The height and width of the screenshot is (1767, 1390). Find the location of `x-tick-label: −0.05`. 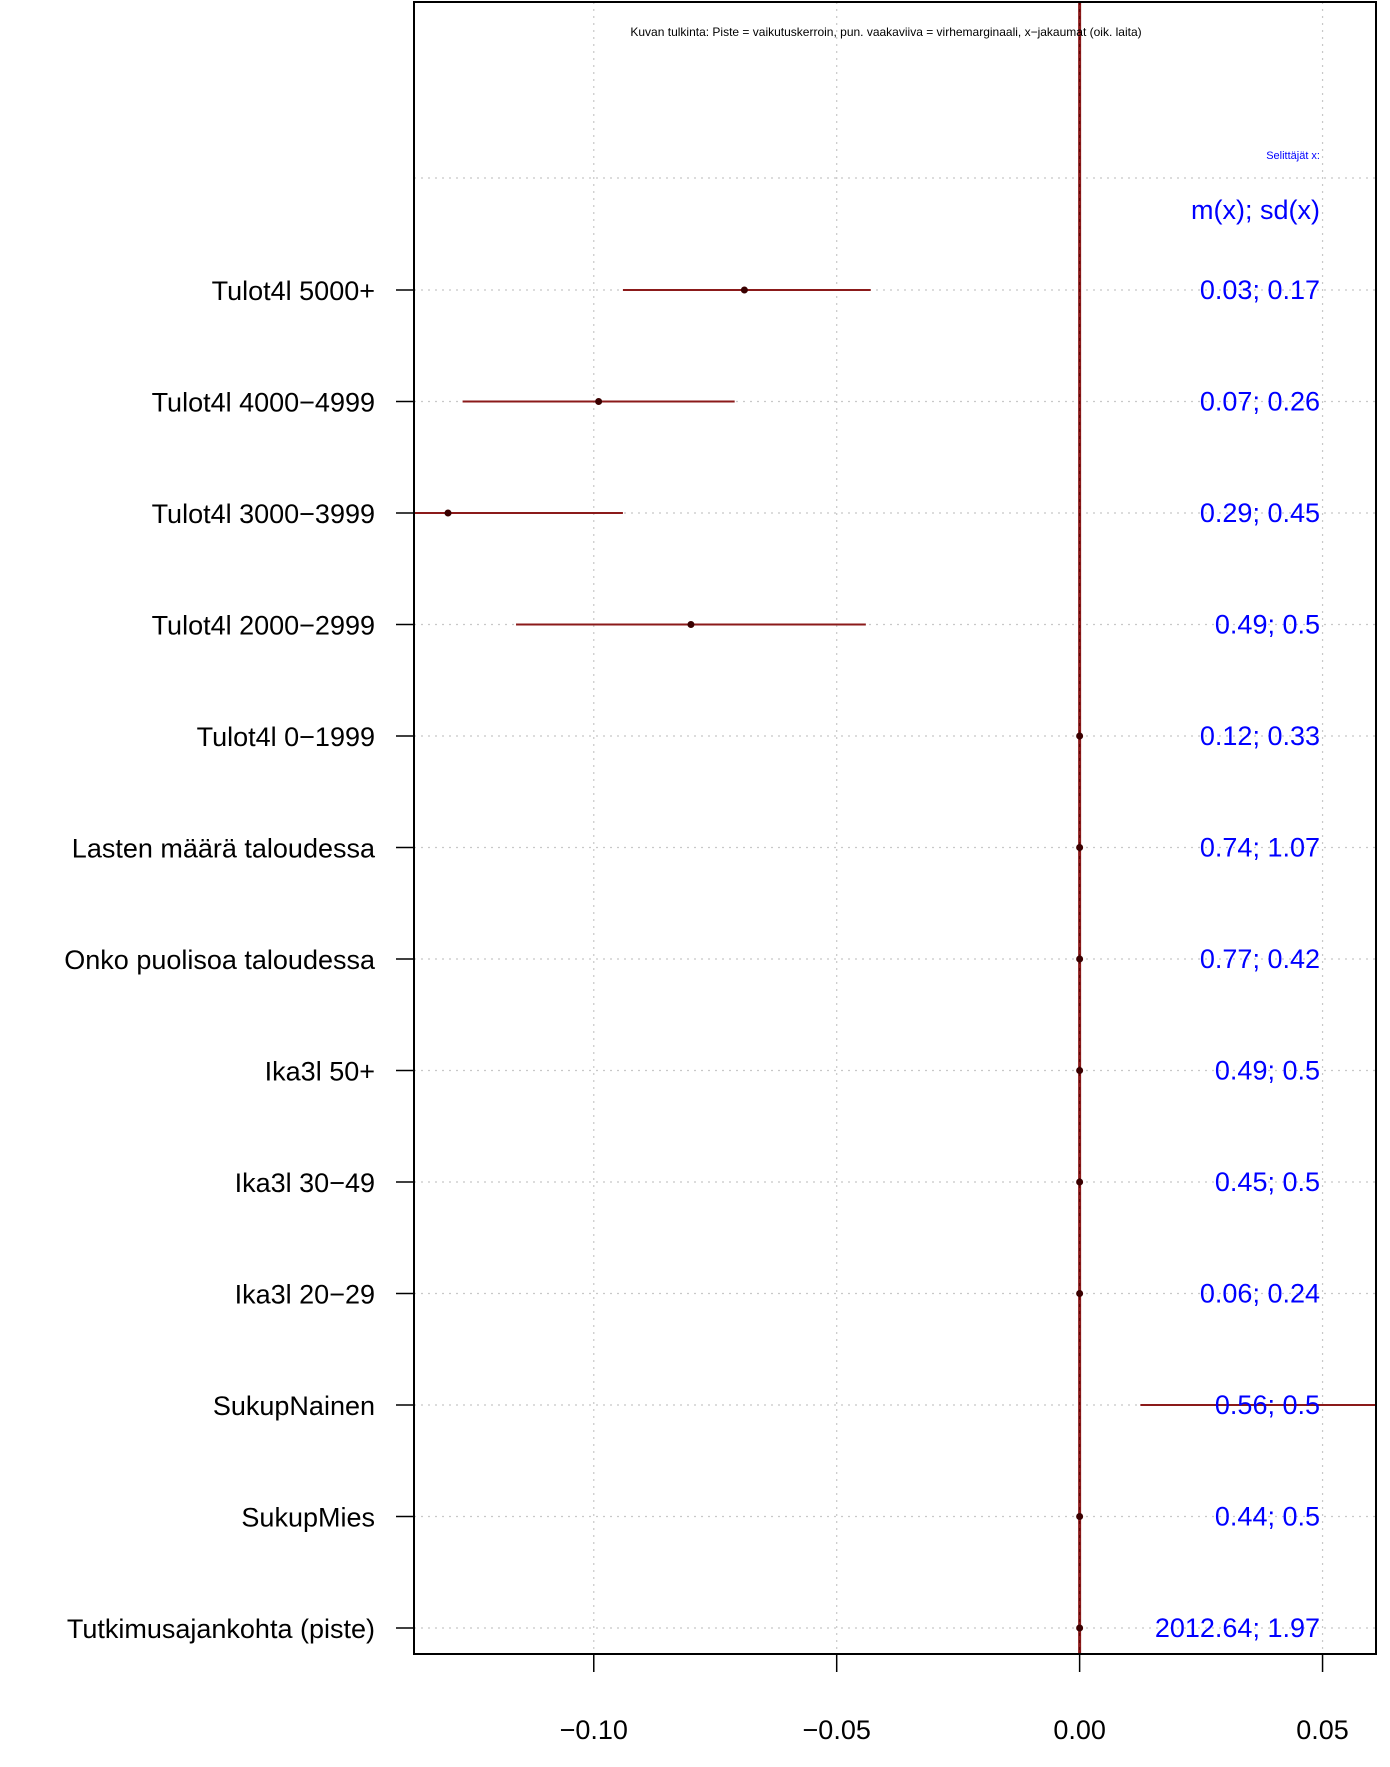

x-tick-label: −0.05 is located at coordinates (837, 1730).